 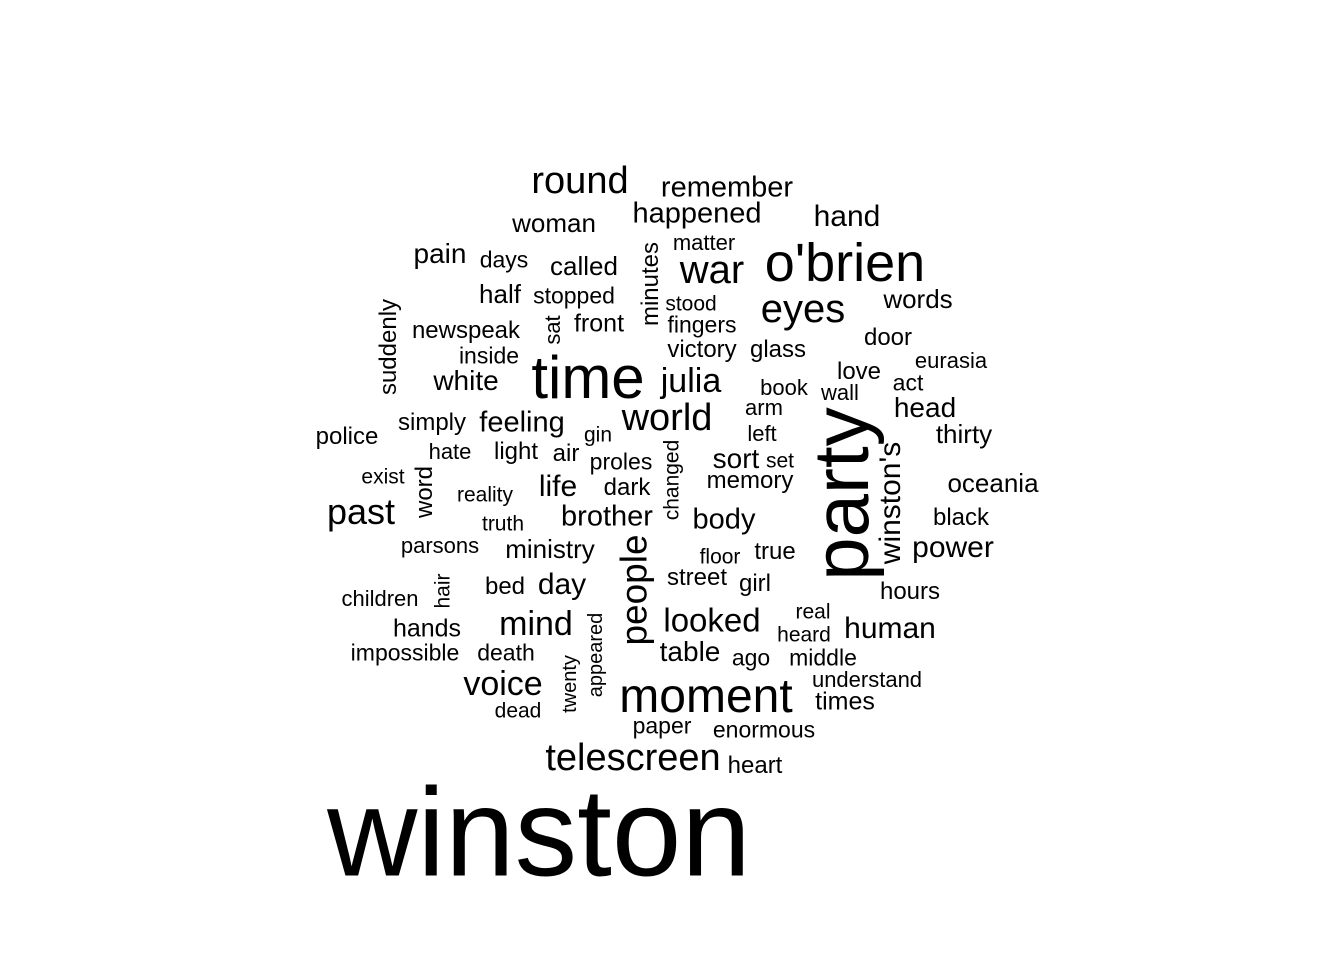 I want to click on word-world: world, so click(x=667, y=418).